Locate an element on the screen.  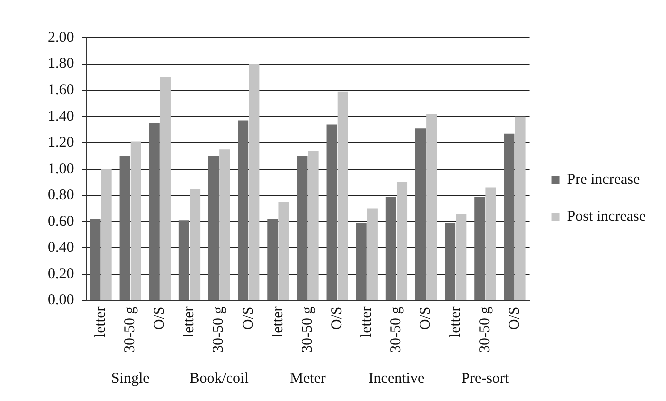
y-tick-label: 1.40 is located at coordinates (61, 116).